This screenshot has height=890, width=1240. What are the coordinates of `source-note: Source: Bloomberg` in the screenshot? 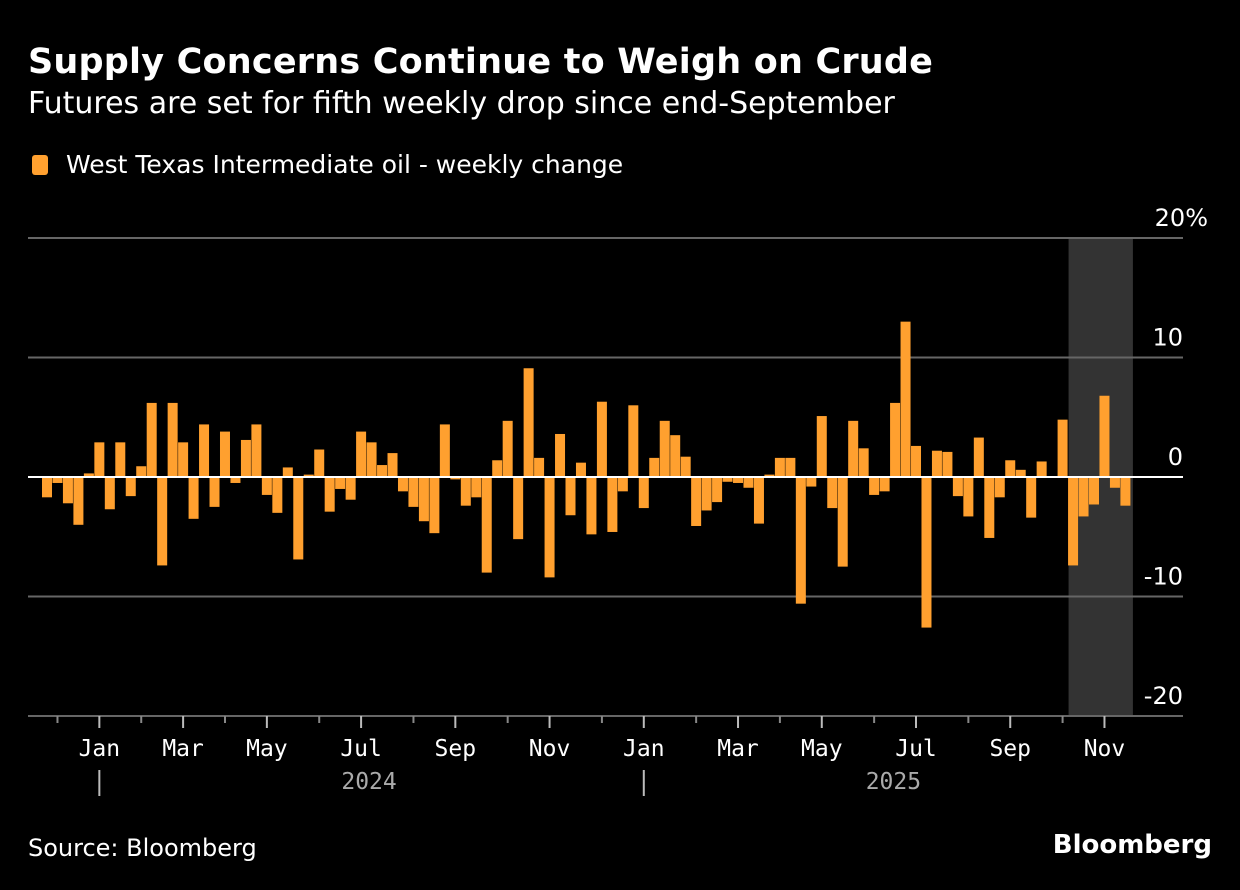 It's located at (142, 848).